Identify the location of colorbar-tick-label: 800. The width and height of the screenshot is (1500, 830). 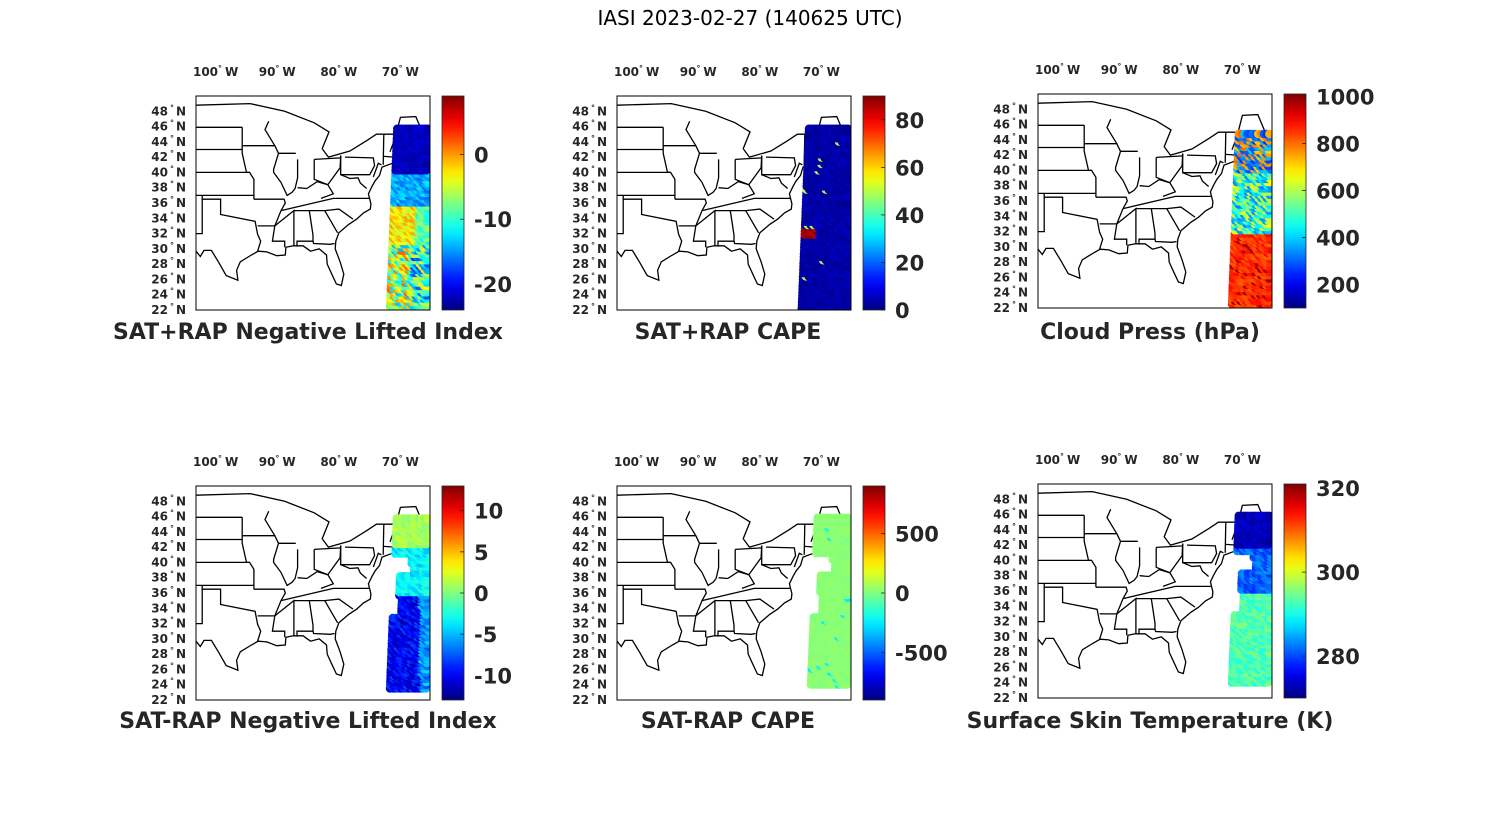
(1338, 144).